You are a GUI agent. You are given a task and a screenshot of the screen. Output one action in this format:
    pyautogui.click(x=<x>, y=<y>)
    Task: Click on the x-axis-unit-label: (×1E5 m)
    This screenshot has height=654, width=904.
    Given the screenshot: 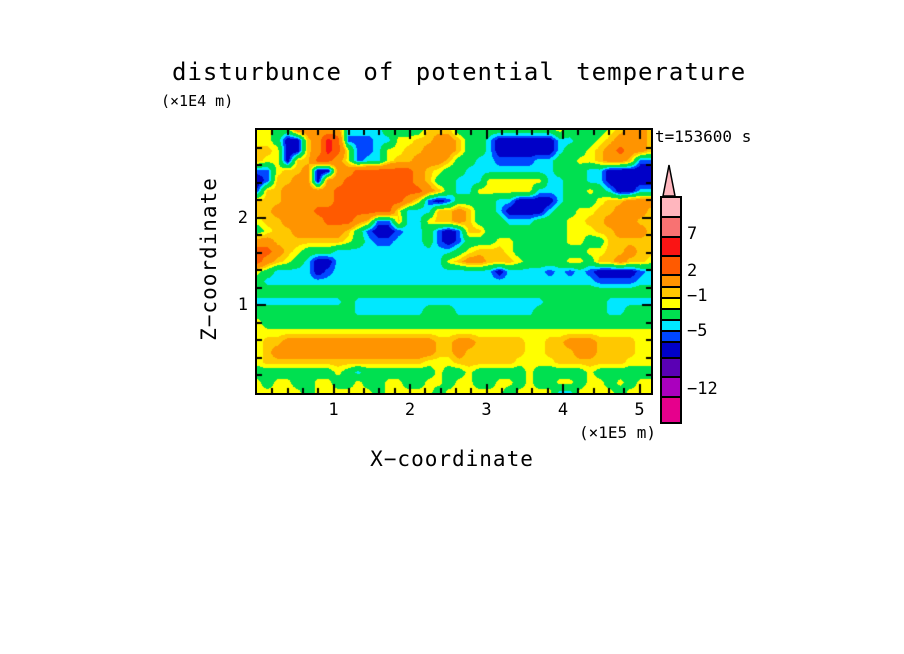 What is the action you would take?
    pyautogui.click(x=617, y=432)
    